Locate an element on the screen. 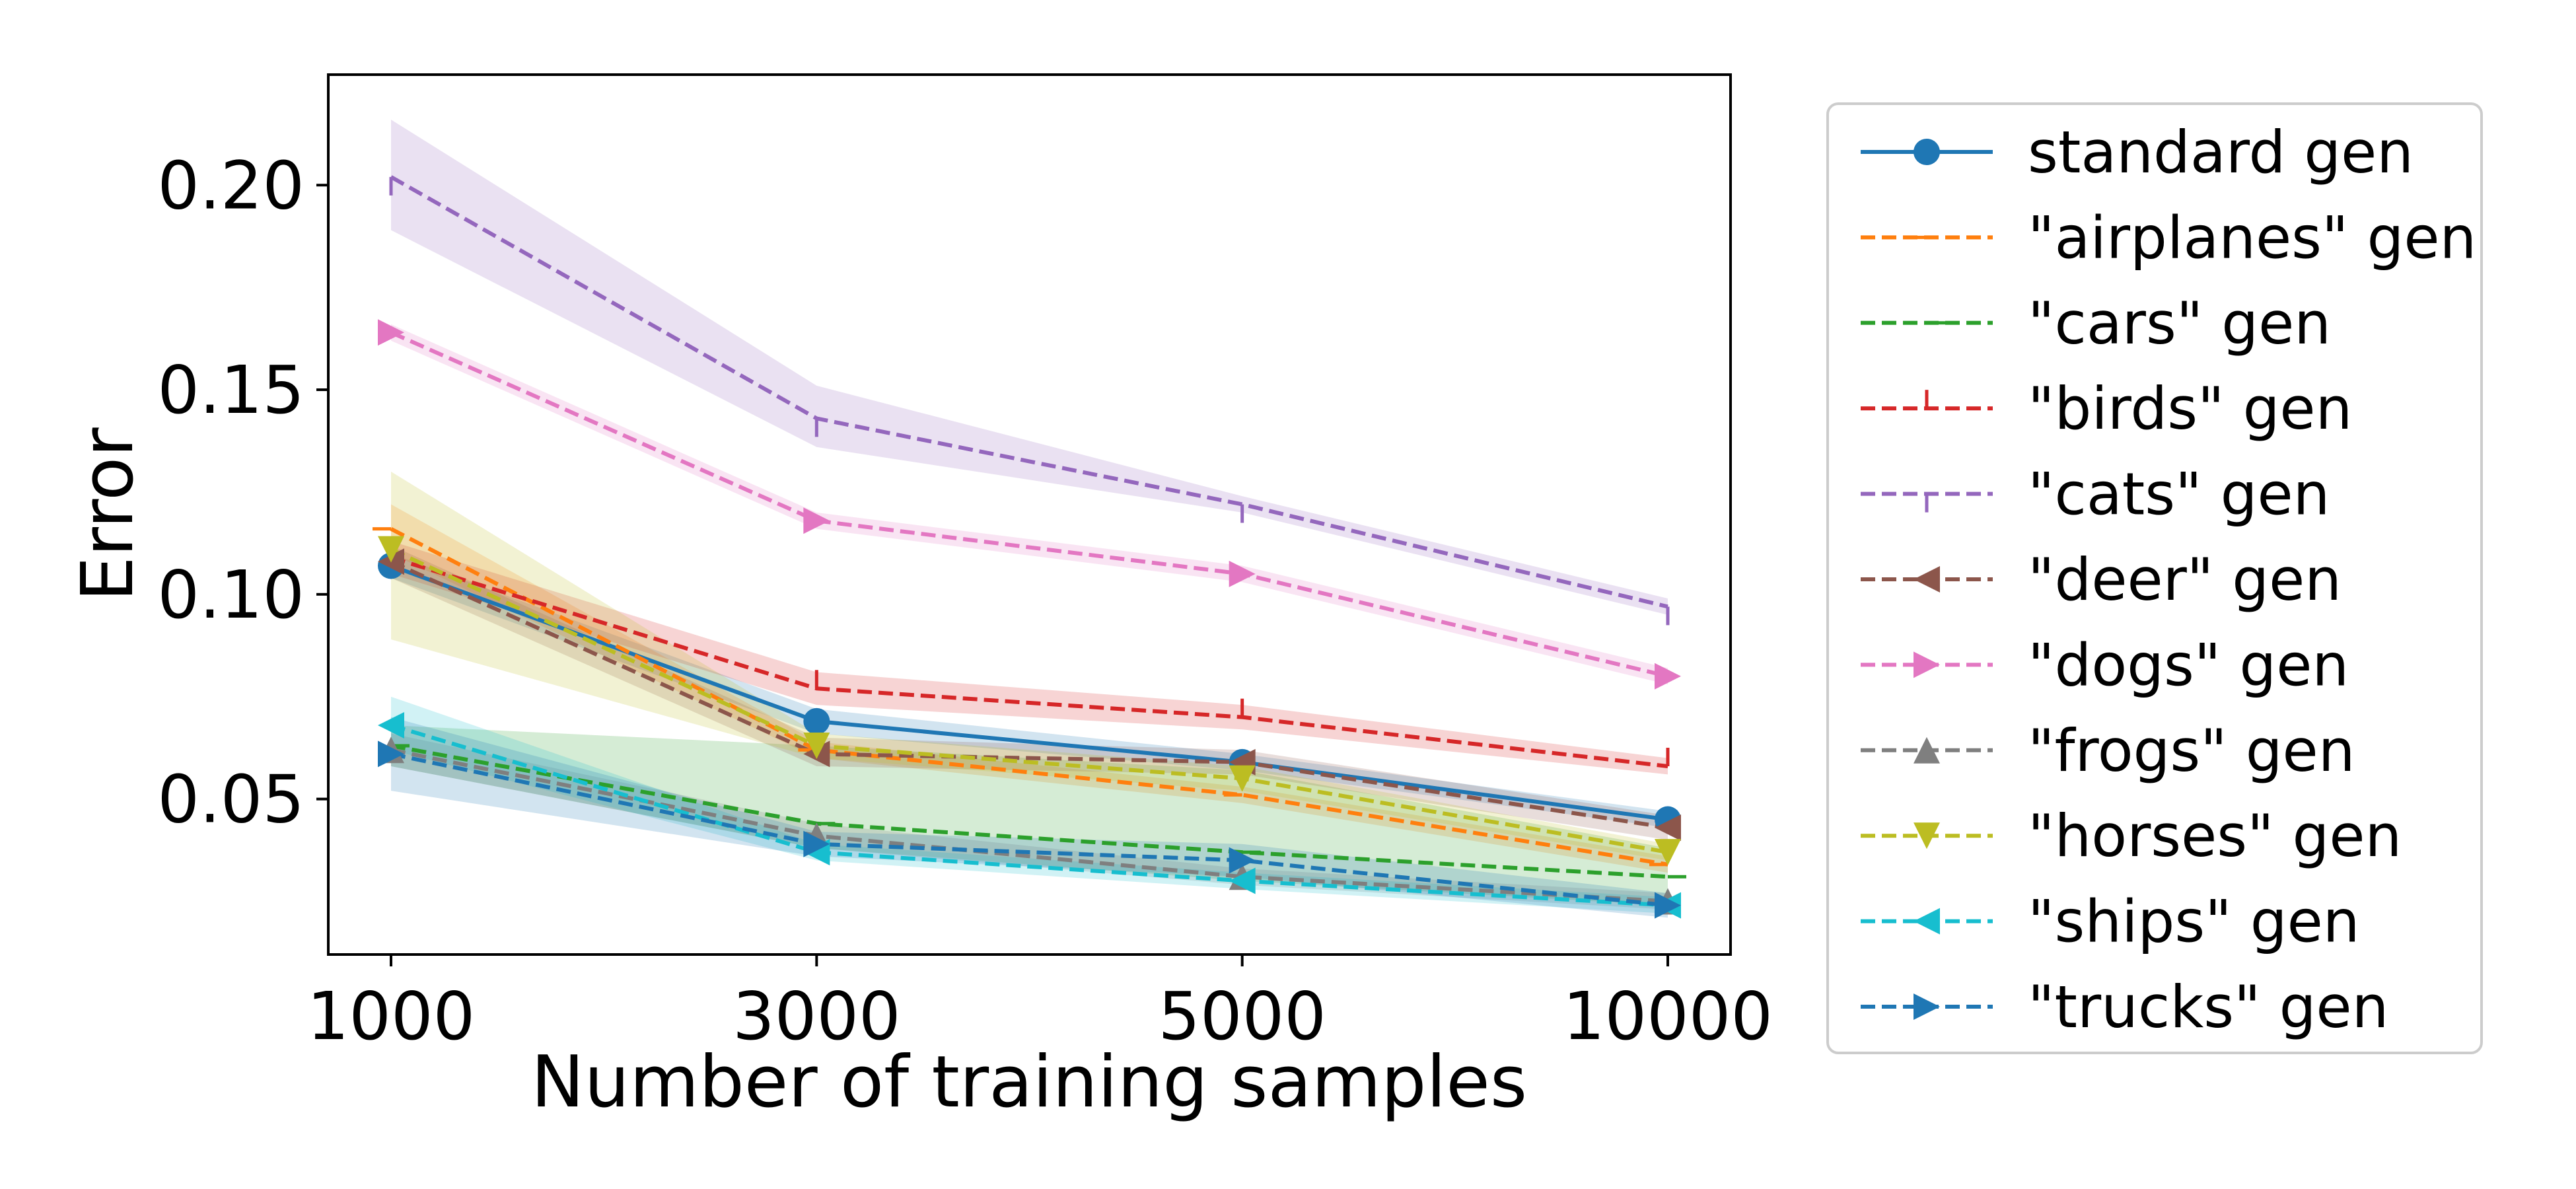 This screenshot has height=1189, width=2576. x-axis: 1000 3000 5000 10000 is located at coordinates (1040, 1005).